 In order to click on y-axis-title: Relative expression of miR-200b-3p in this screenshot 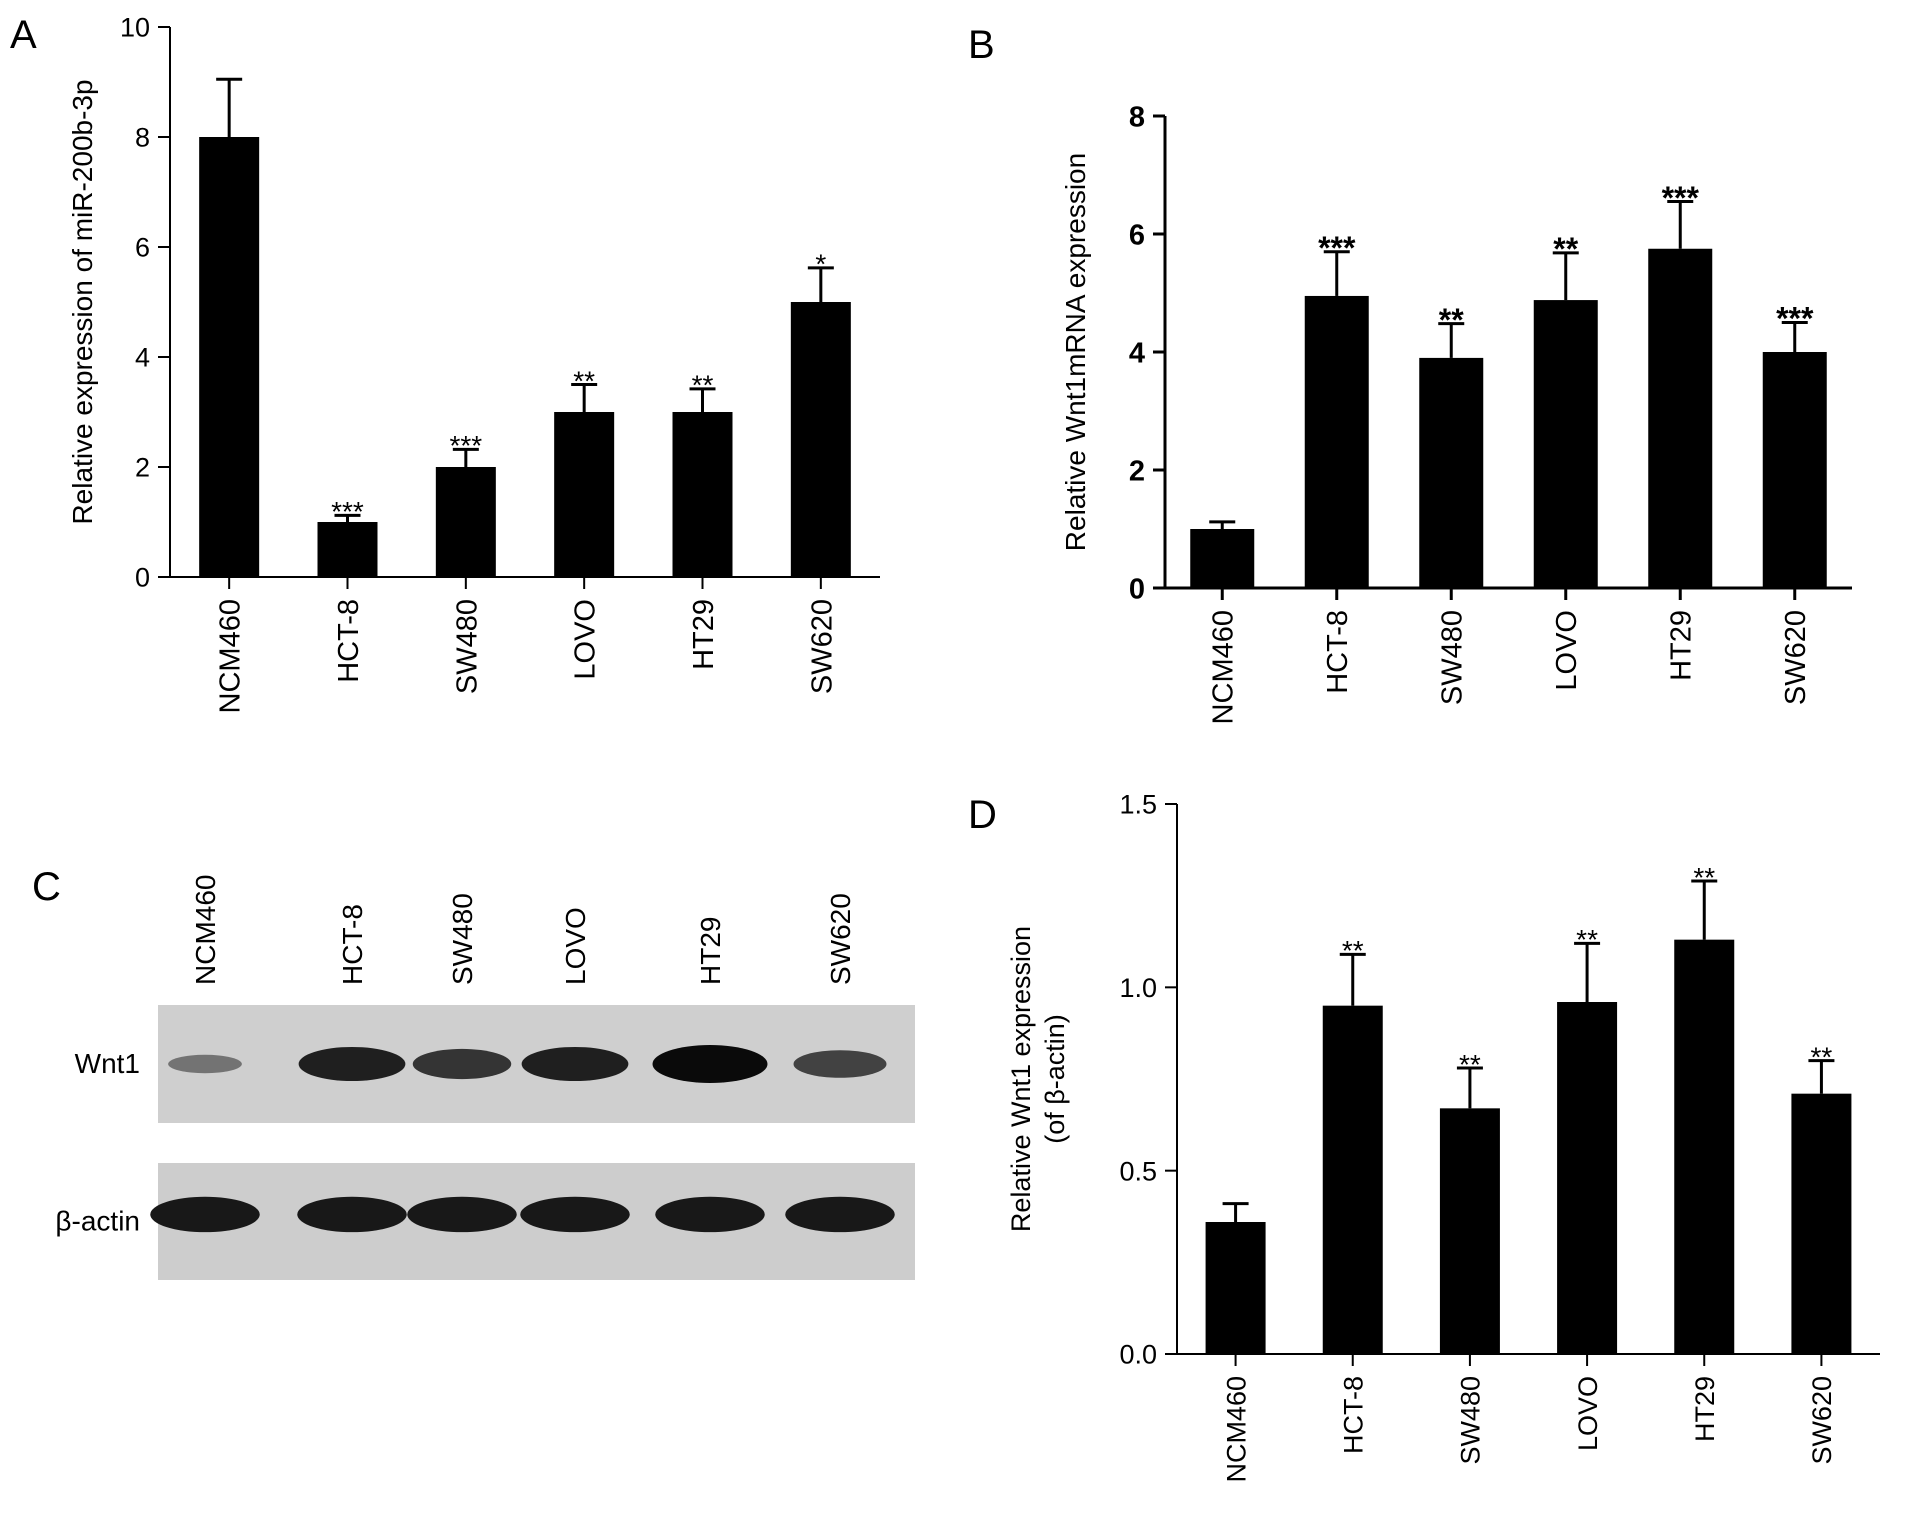, I will do `click(82, 301)`.